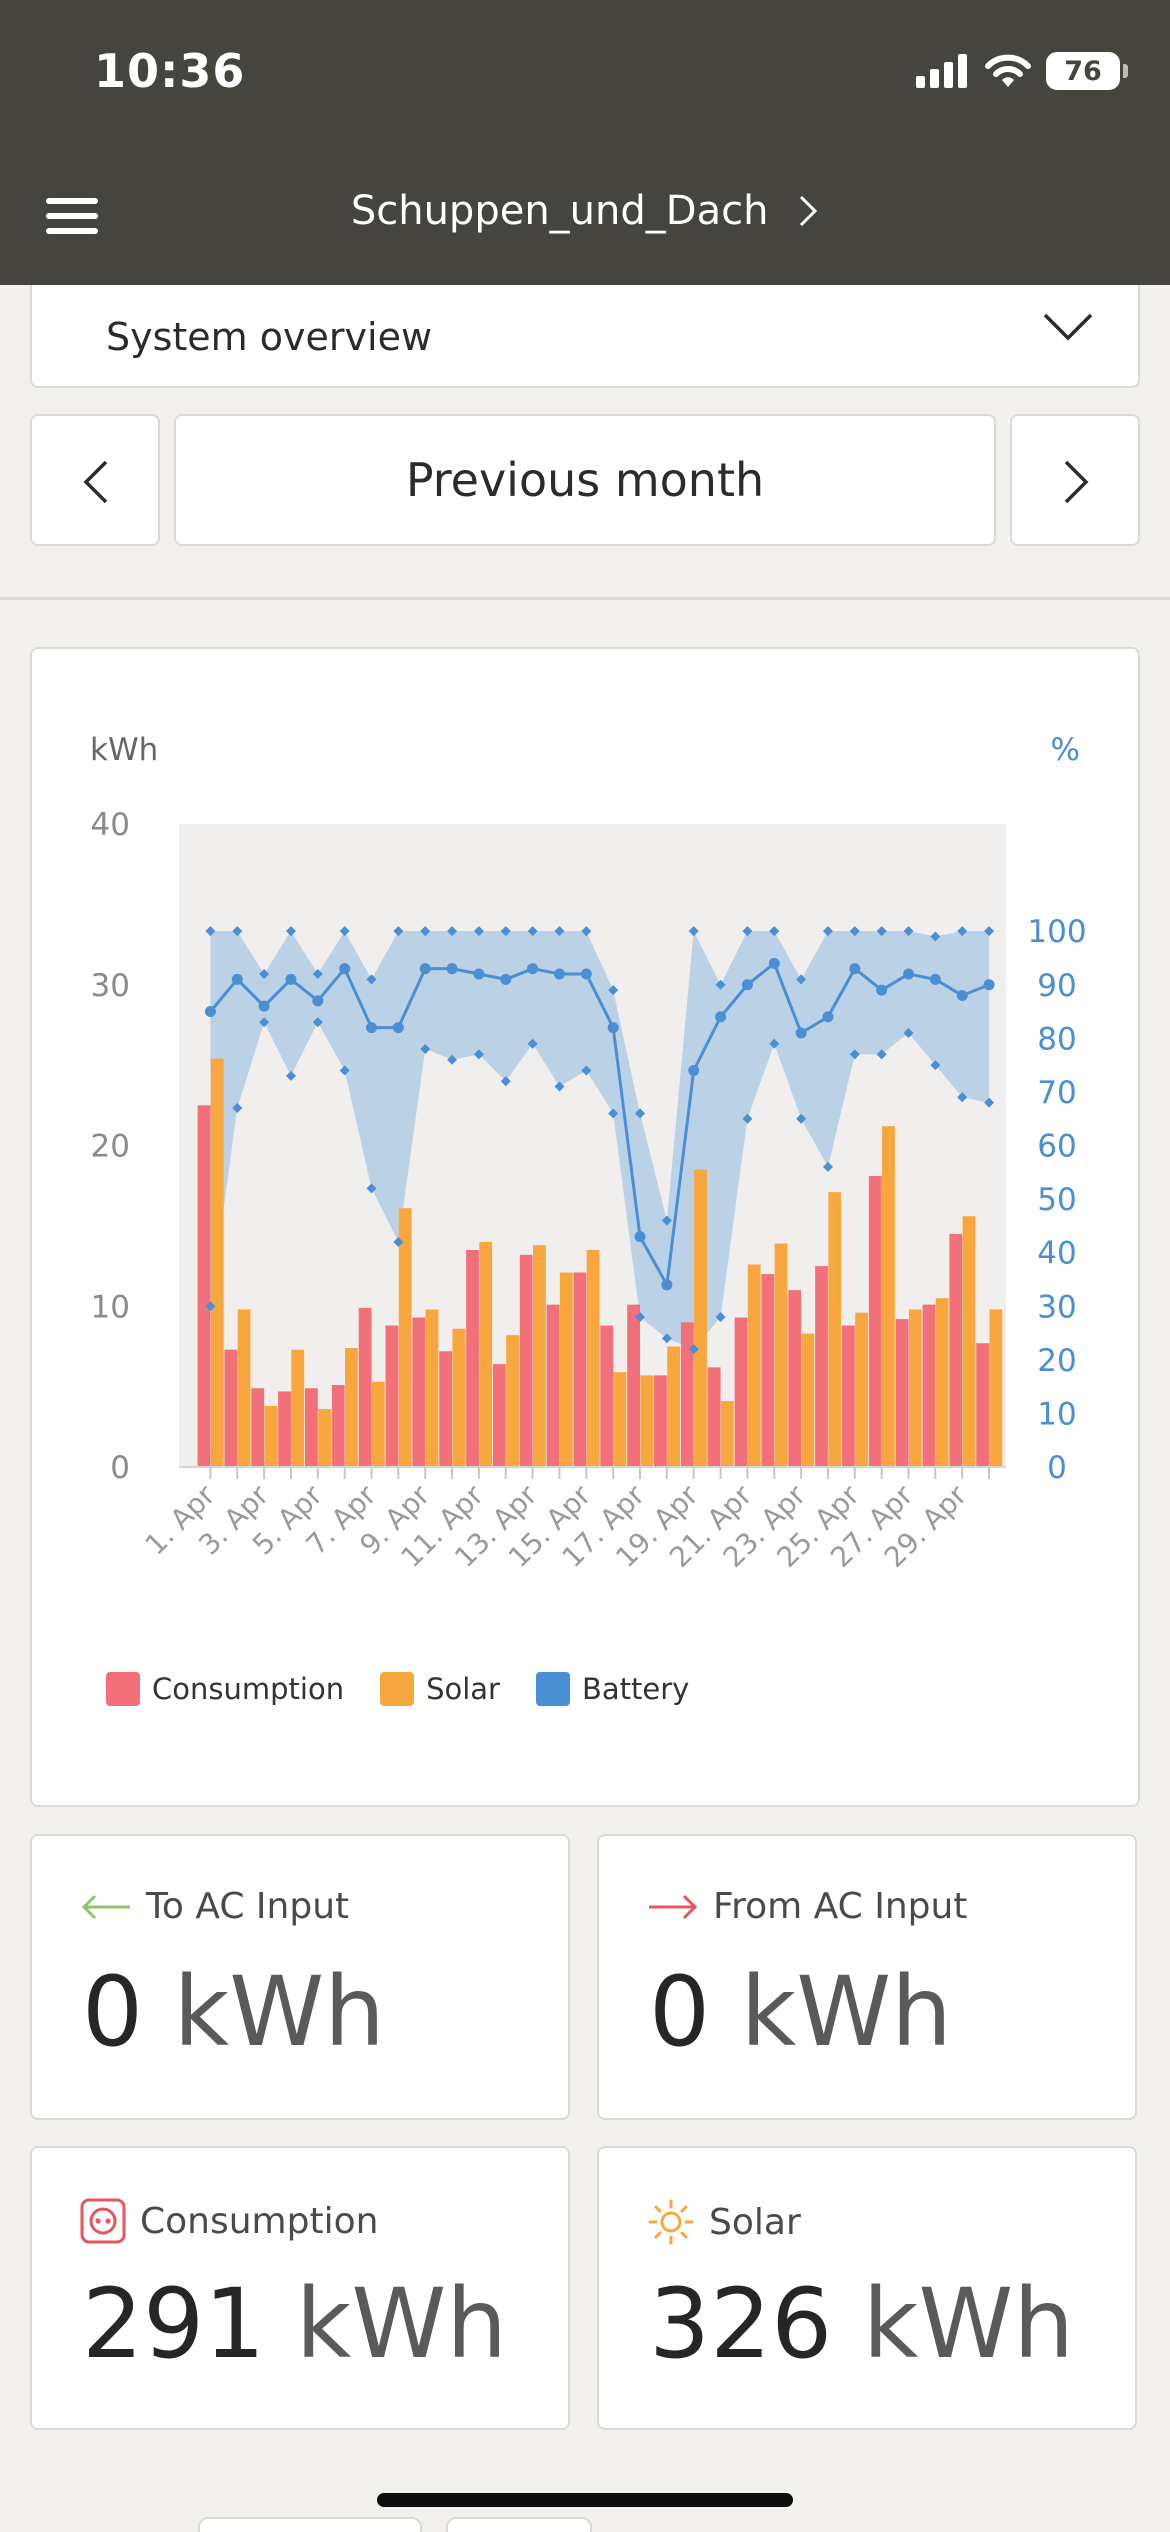  What do you see at coordinates (170, 71) in the screenshot?
I see `status-time: 10:36` at bounding box center [170, 71].